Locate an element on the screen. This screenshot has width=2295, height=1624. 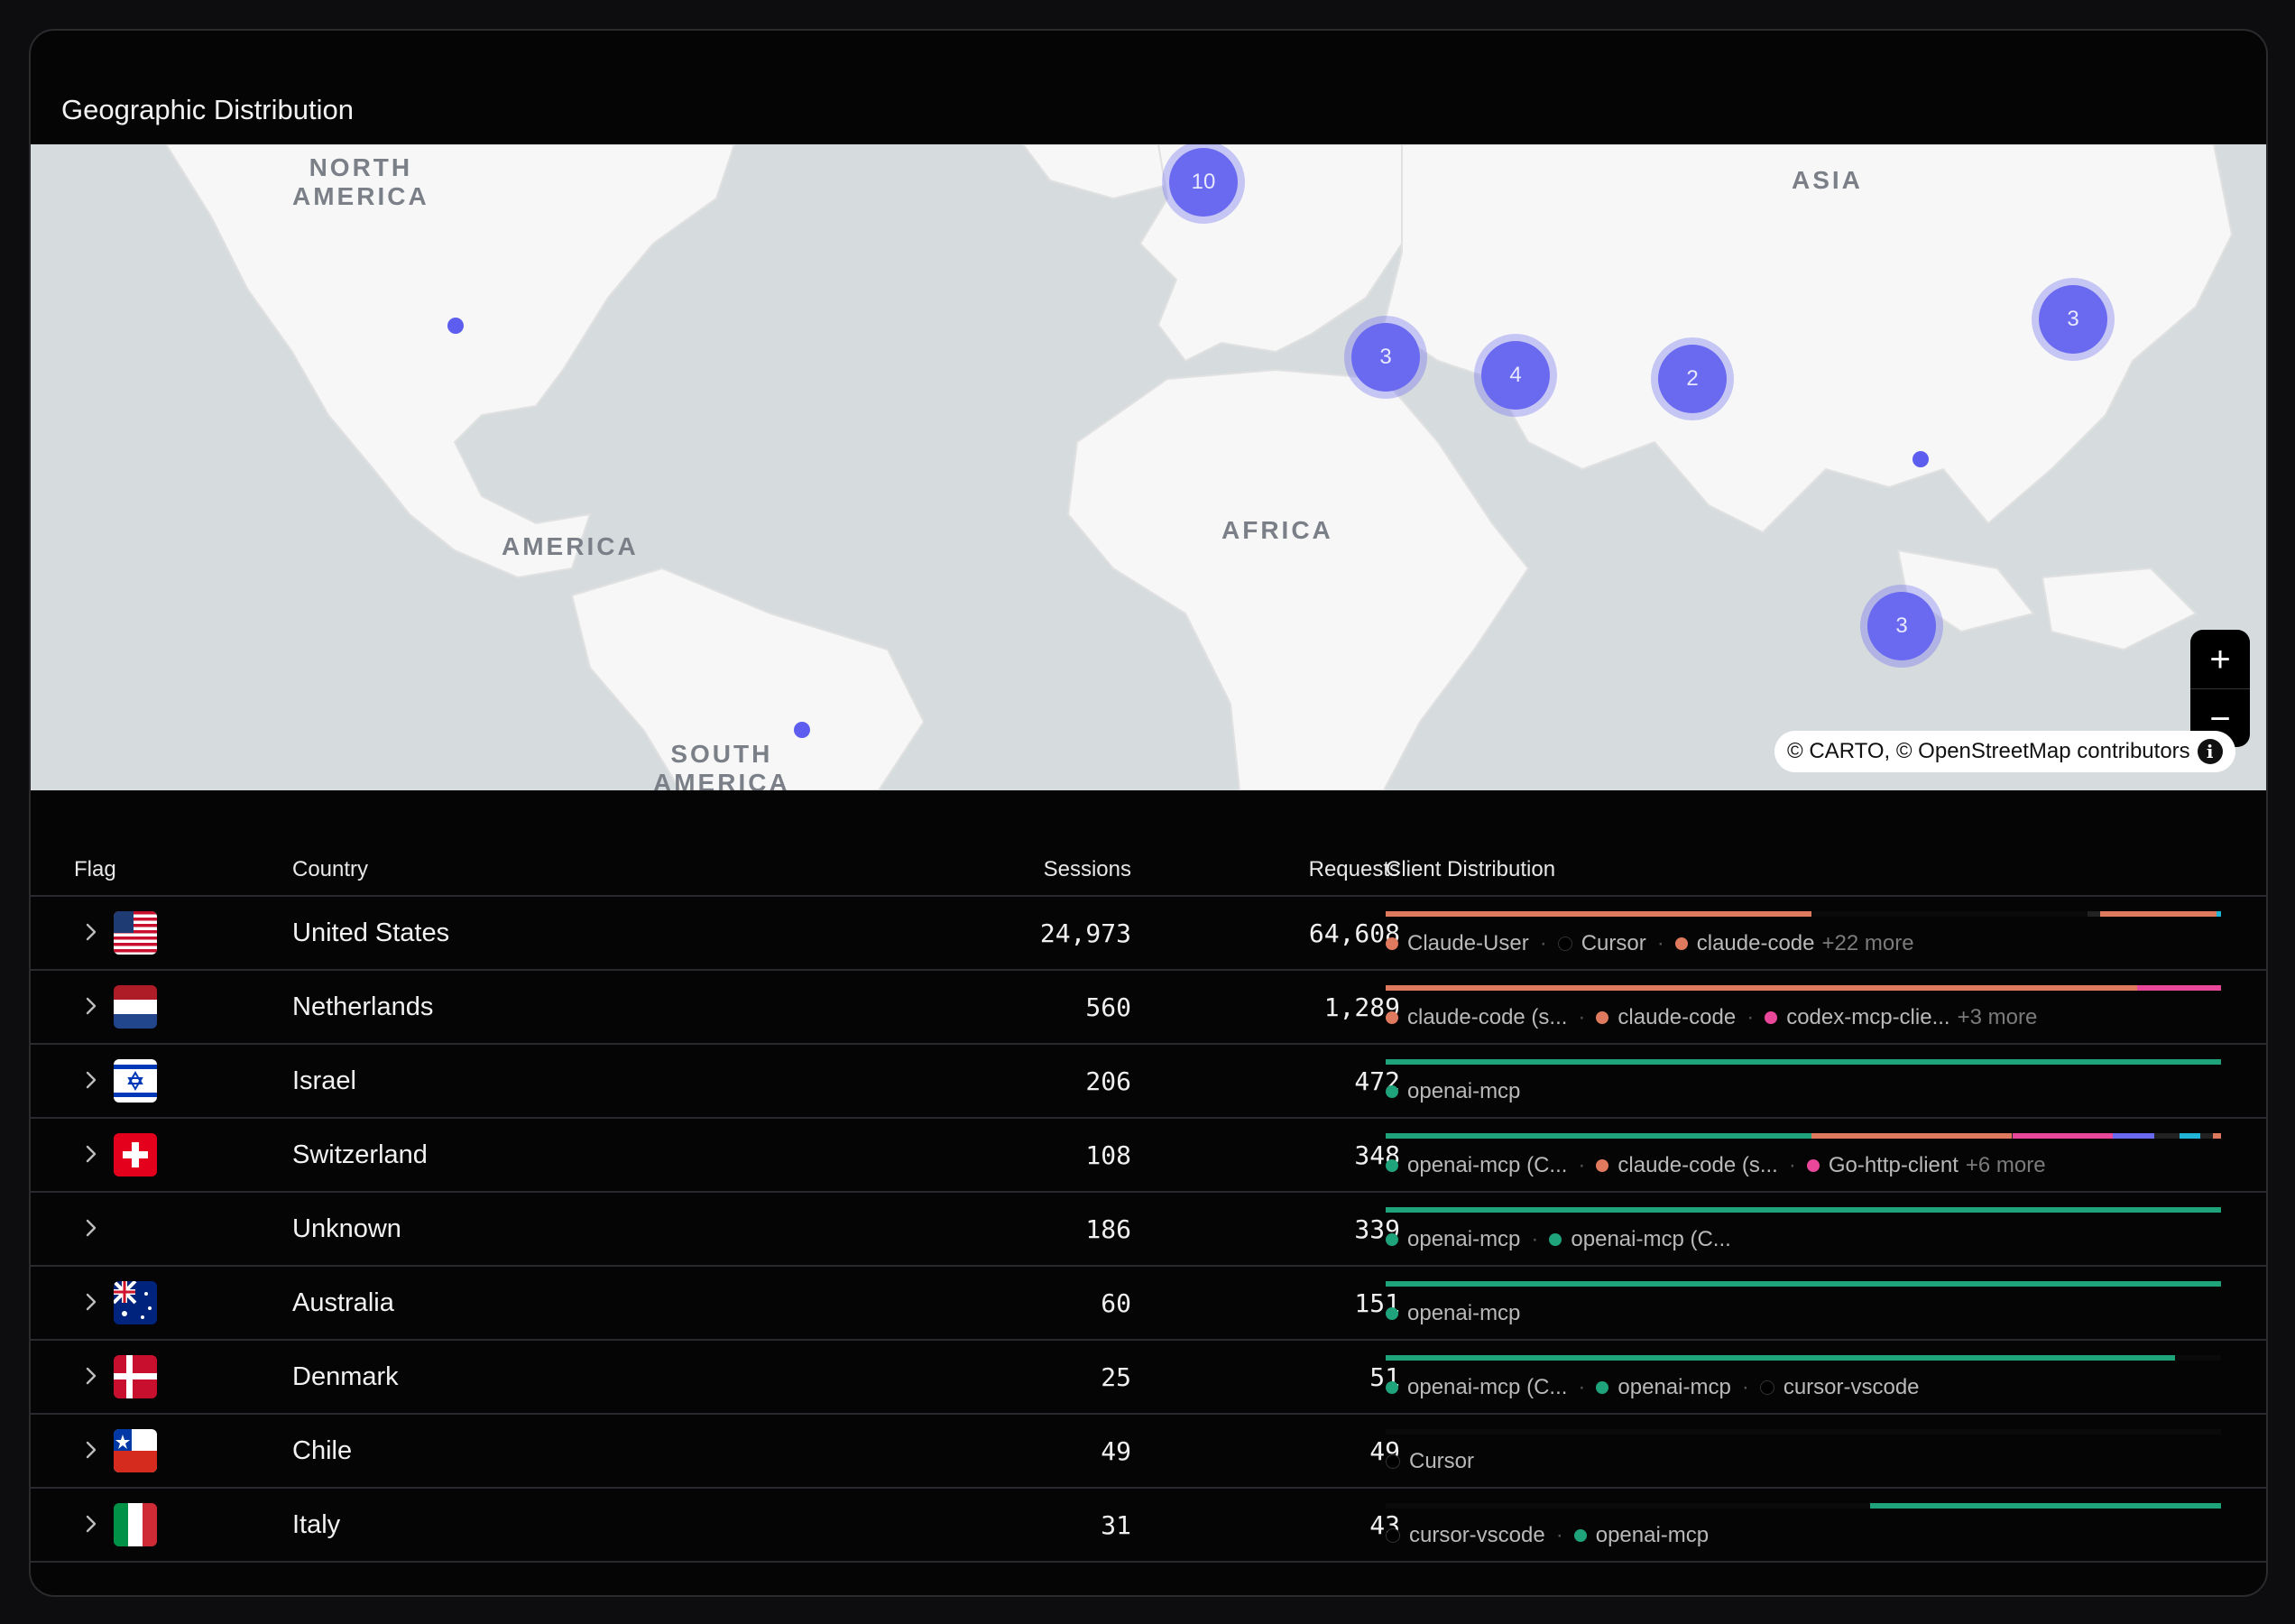
client-legend: Cursor is located at coordinates (1430, 1462).